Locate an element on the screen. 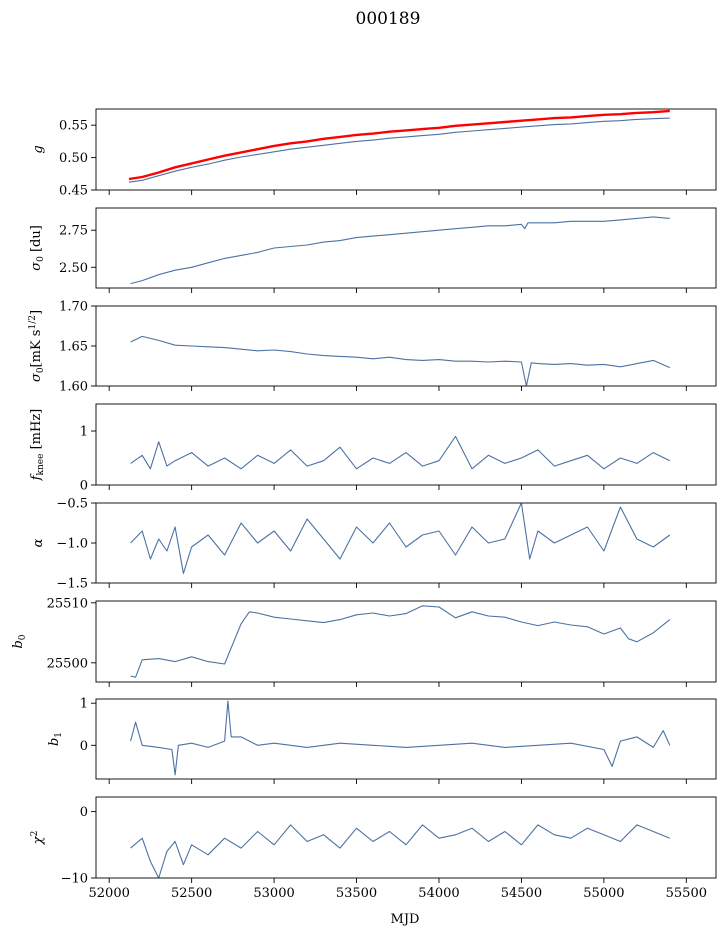  panel-7: 0 1 b1 is located at coordinates (382, 740).